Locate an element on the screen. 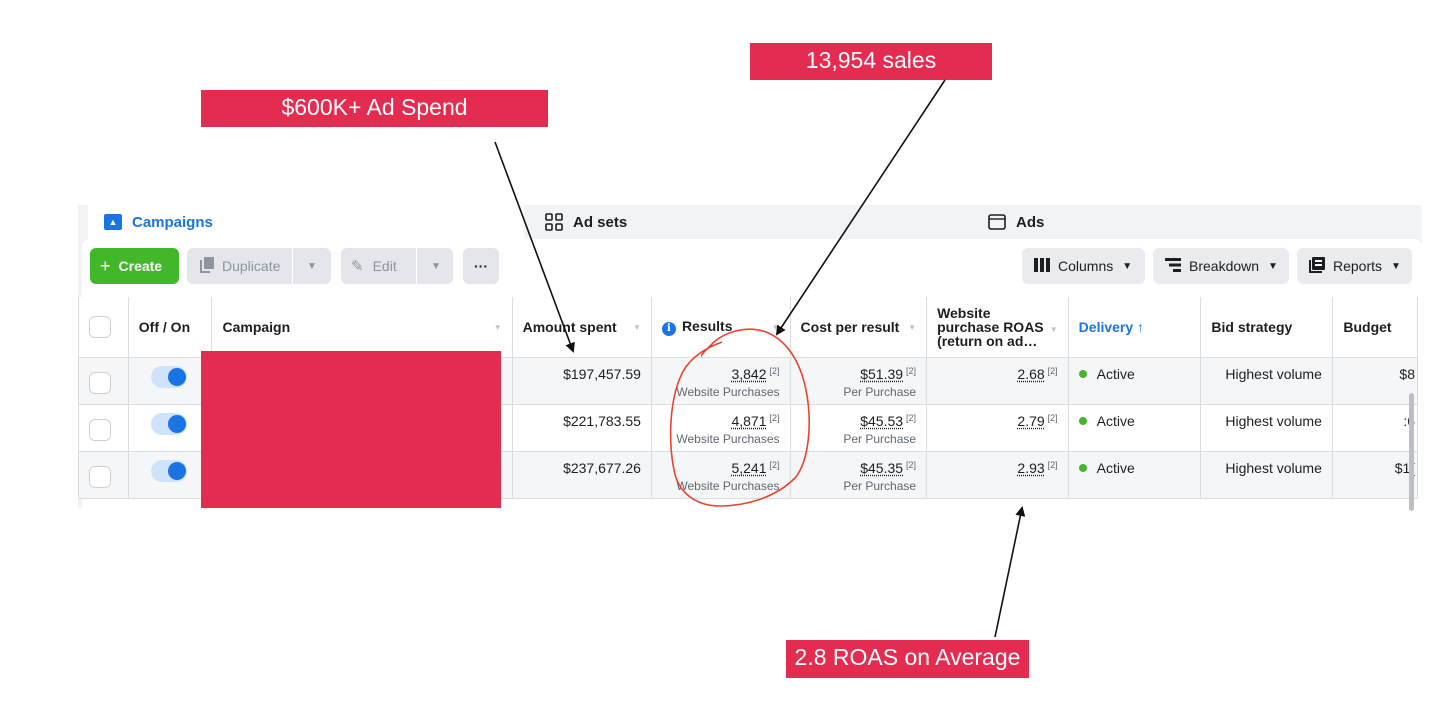 This screenshot has height=705, width=1444. roas-arrow is located at coordinates (1010, 572).